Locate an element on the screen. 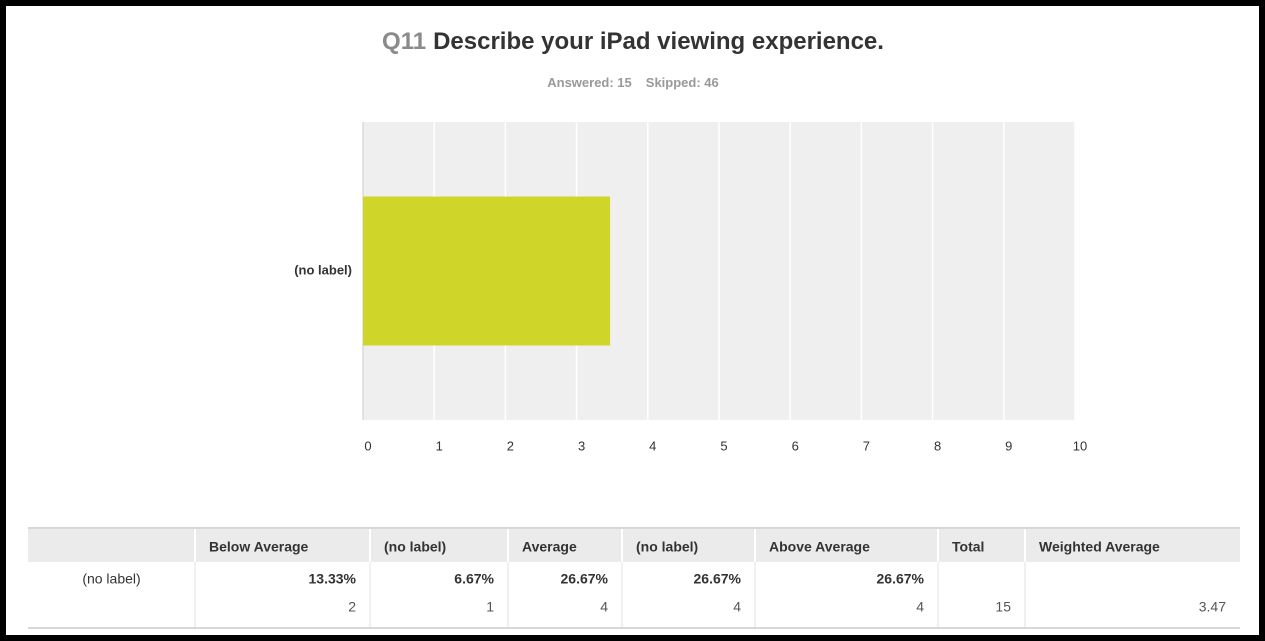 The width and height of the screenshot is (1265, 641). x-tick-label: 1 is located at coordinates (439, 445).